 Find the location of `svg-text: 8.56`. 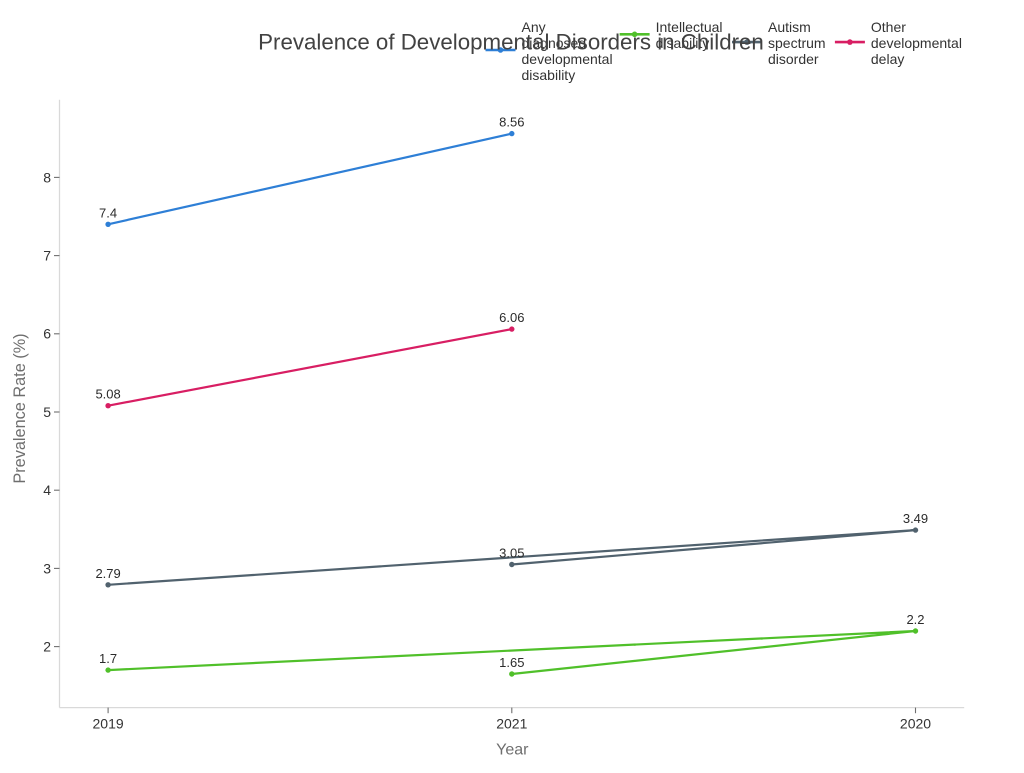

svg-text: 8.56 is located at coordinates (511, 122).